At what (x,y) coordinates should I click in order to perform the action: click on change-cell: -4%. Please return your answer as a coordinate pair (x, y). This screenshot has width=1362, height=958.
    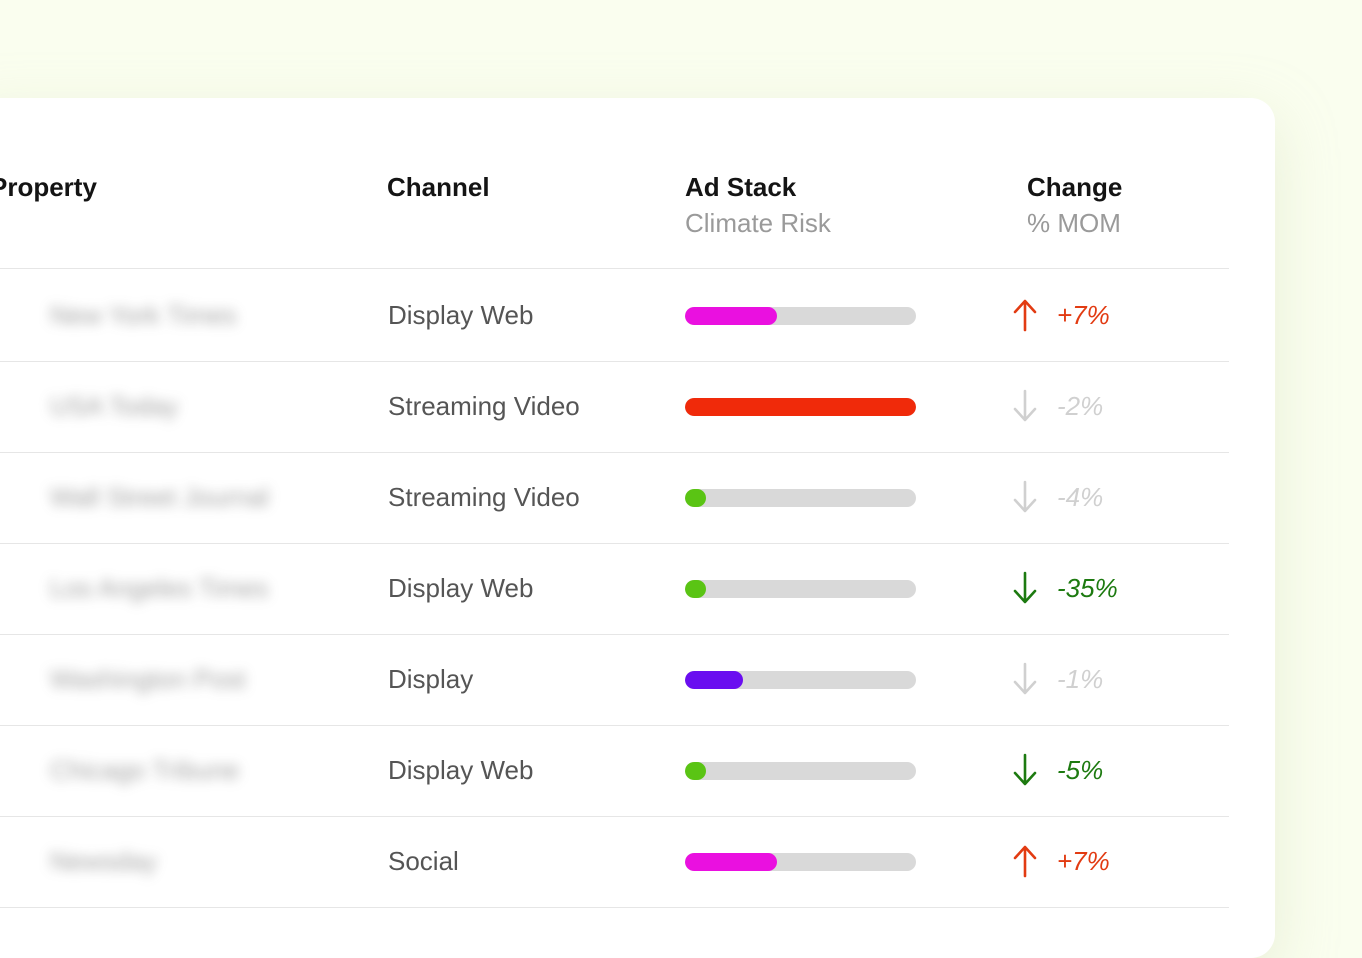
    Looking at the image, I should click on (1058, 497).